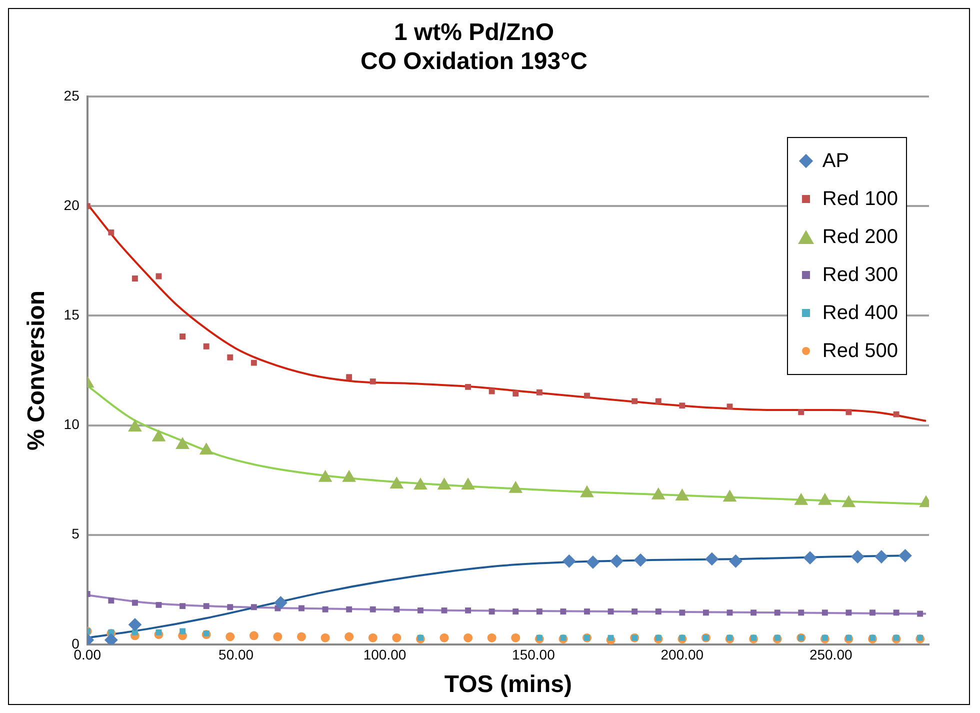  I want to click on x-tick-label: 100.00, so click(384, 654).